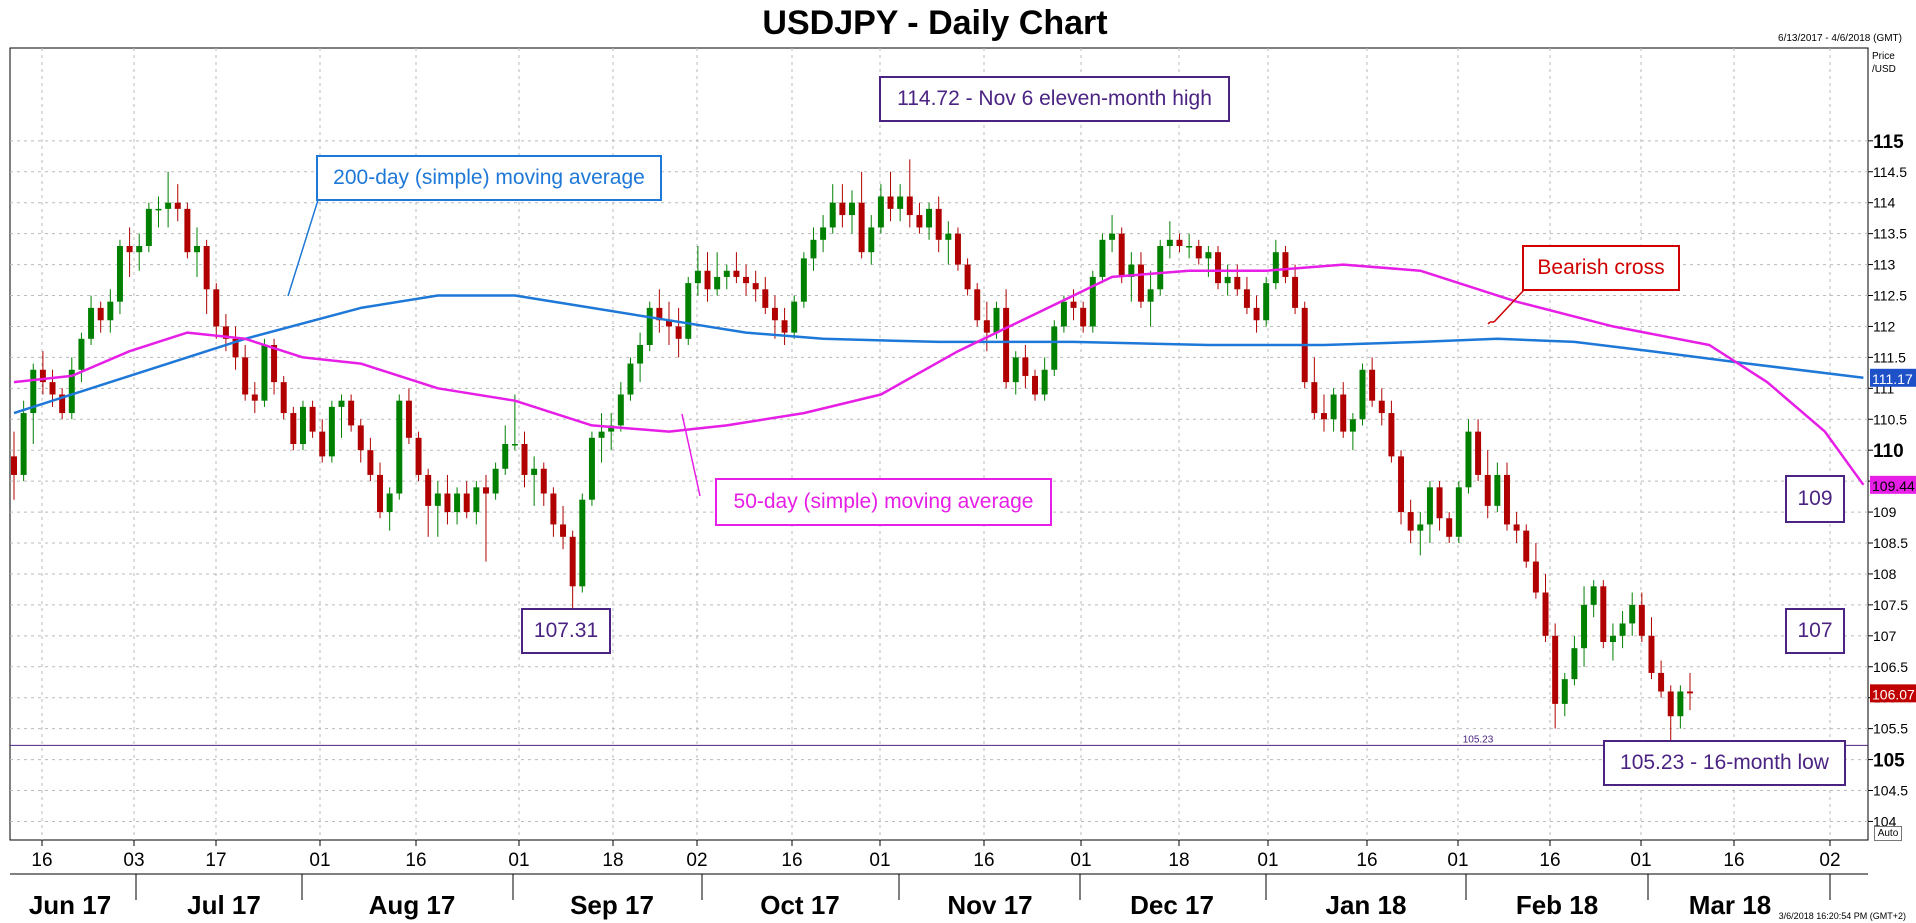 The width and height of the screenshot is (1916, 923). What do you see at coordinates (1893, 486) in the screenshot?
I see `ma50-price-tag: 109.44` at bounding box center [1893, 486].